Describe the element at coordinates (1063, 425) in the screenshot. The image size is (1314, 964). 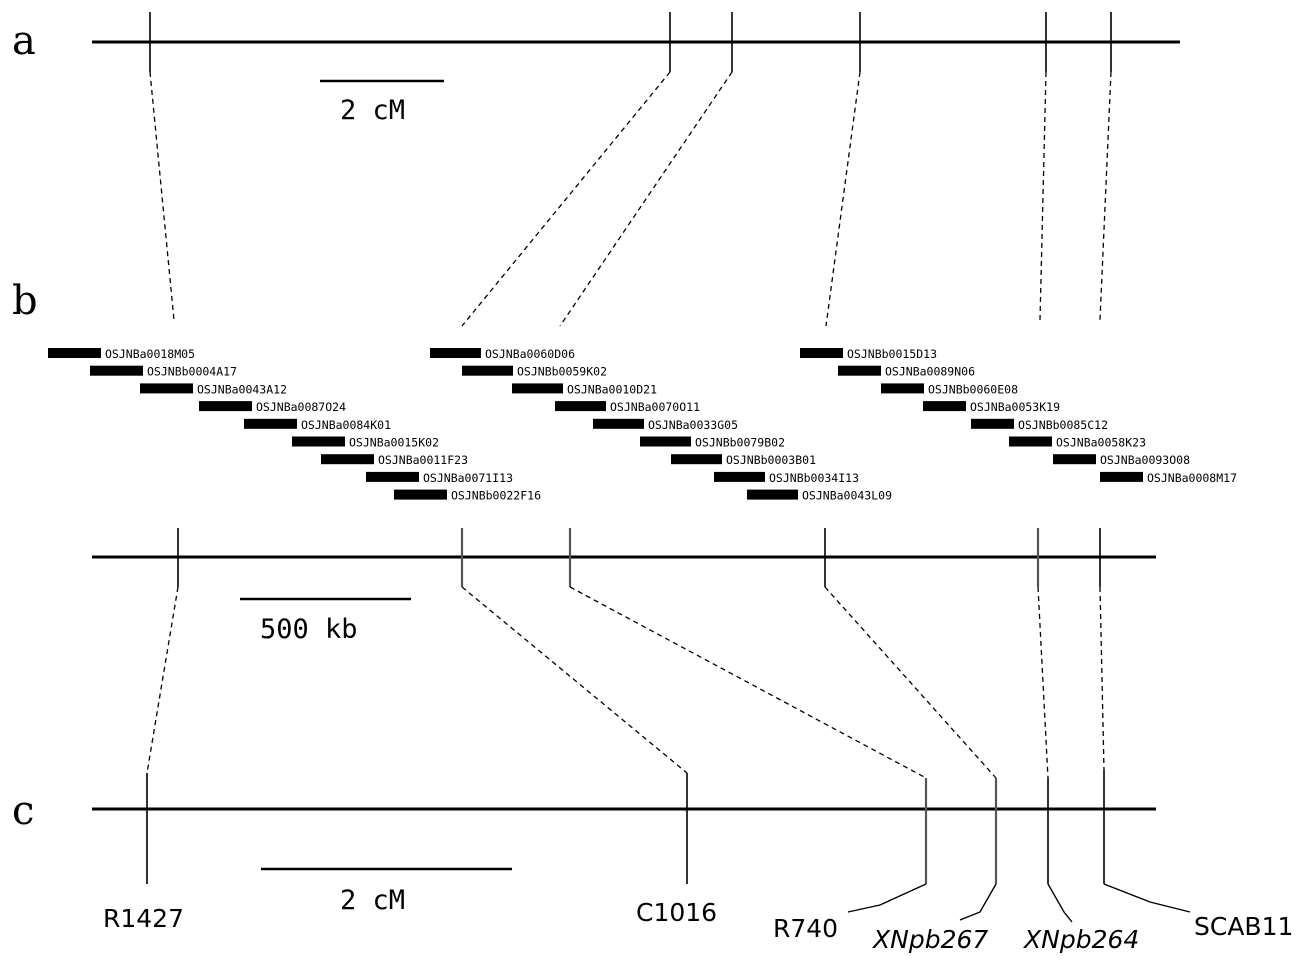
I see `clone-label: OSJNBb0085C12` at that location.